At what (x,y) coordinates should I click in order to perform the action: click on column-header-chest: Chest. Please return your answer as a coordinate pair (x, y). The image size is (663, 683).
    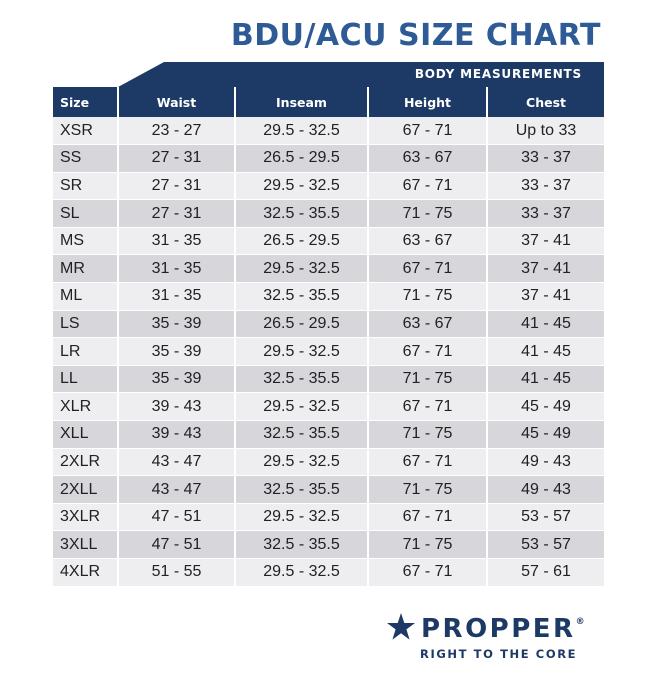
    Looking at the image, I should click on (545, 102).